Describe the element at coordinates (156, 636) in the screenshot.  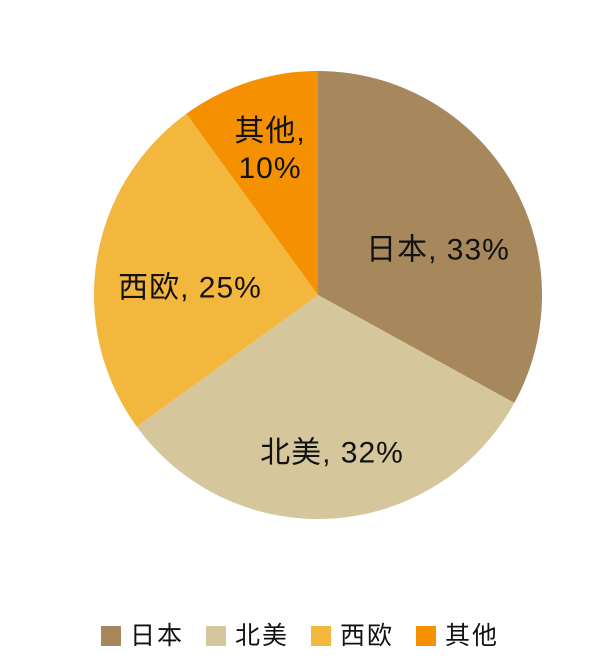
I see `legend-label-japan: 日本` at that location.